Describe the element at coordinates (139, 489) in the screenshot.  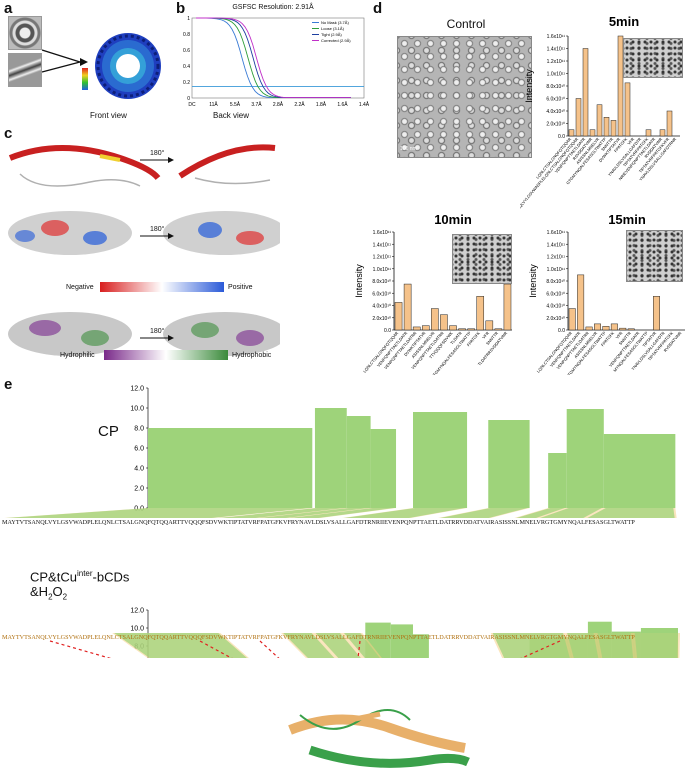
I see `cp-y-tick-label: 2.0` at that location.